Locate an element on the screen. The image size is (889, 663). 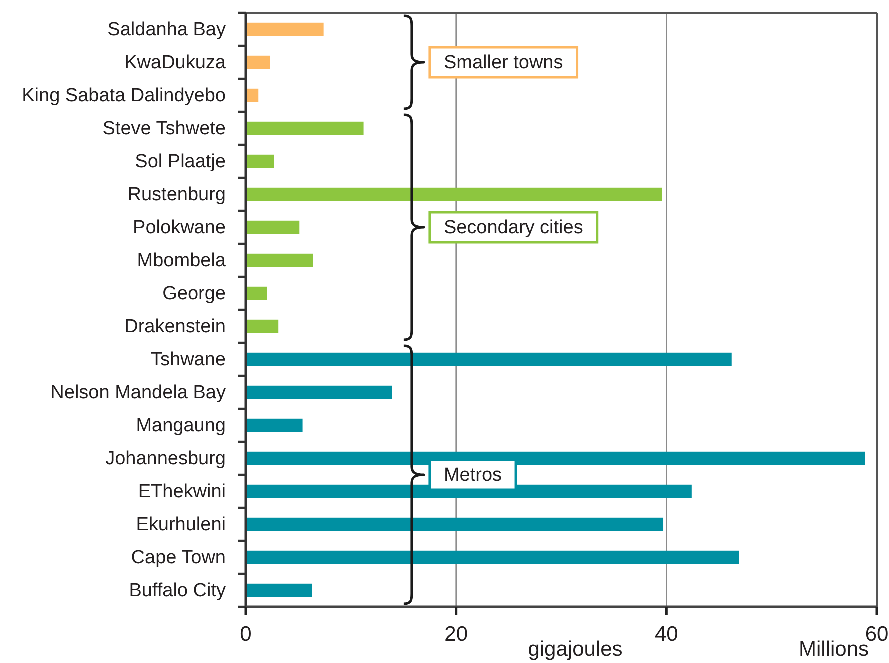
x-tick-label: 60 is located at coordinates (877, 634).